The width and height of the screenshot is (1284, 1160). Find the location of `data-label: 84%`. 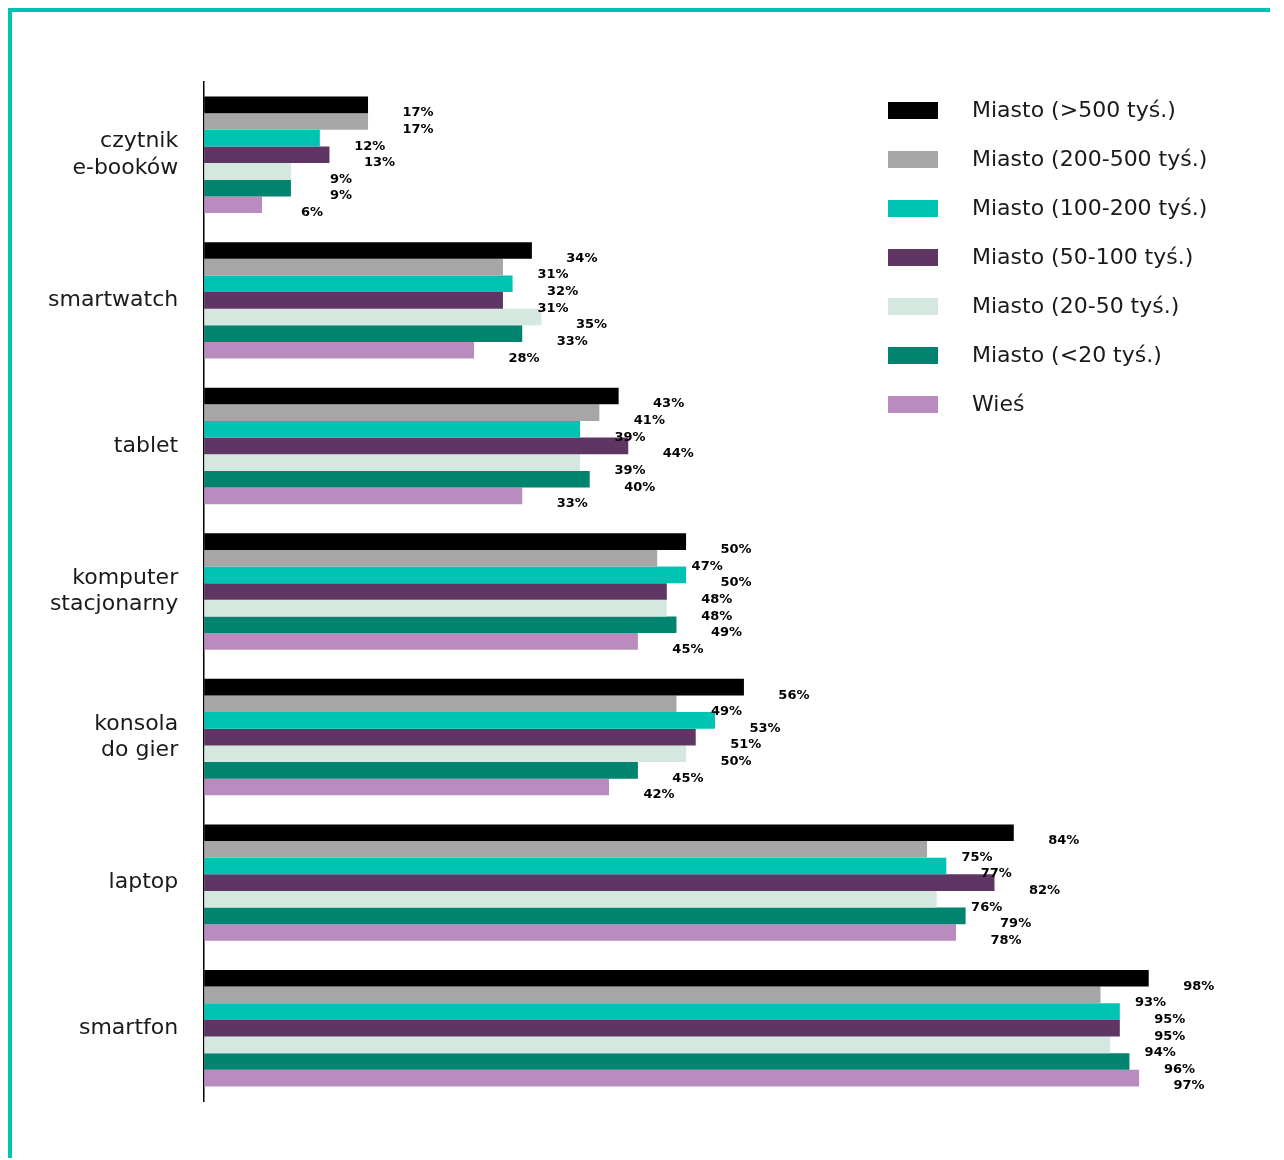

data-label: 84% is located at coordinates (1064, 840).